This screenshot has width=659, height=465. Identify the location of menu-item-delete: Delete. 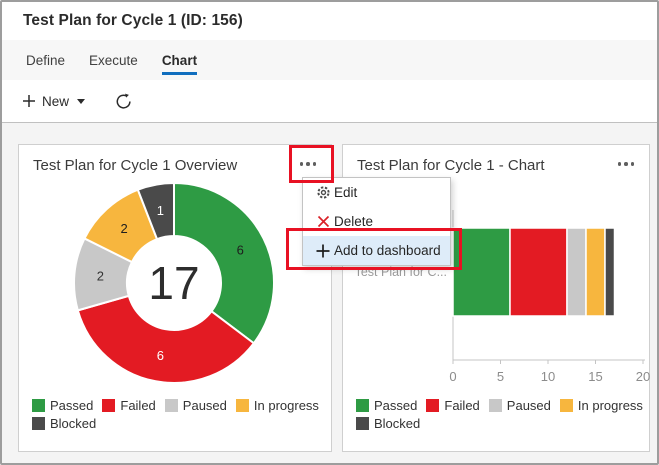
(376, 221).